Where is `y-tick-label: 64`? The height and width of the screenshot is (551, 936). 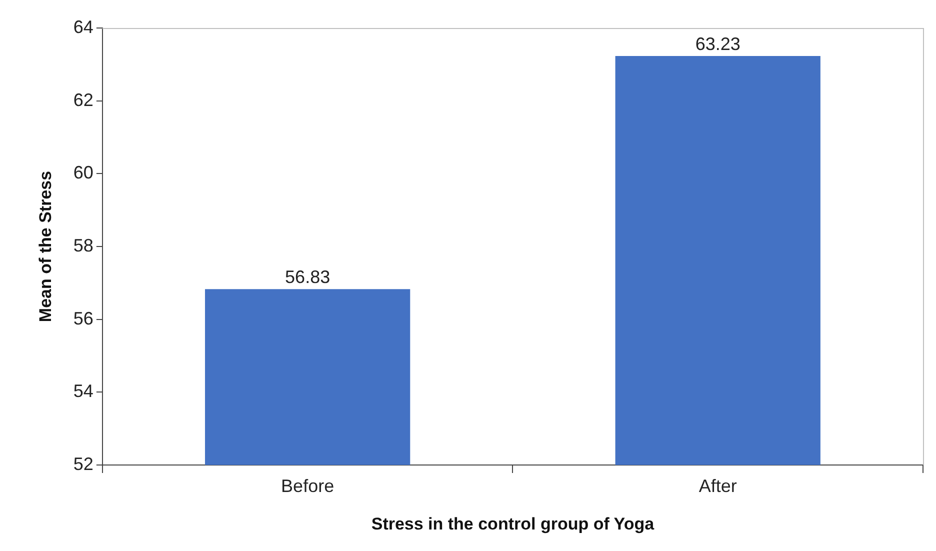
y-tick-label: 64 is located at coordinates (83, 26).